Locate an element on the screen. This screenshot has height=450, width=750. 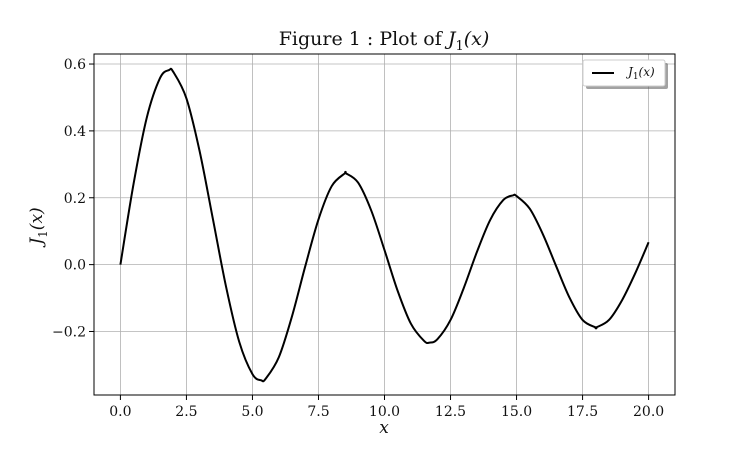
x-tick-label: 17.5 is located at coordinates (582, 412).